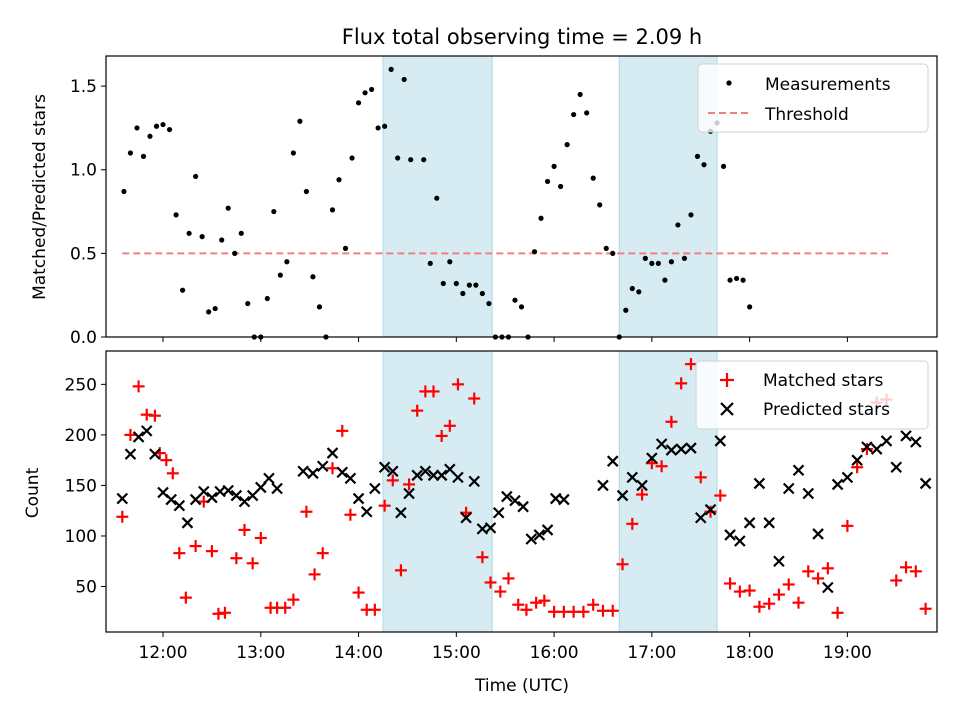  Describe the element at coordinates (86, 588) in the screenshot. I see `bottom-y-tick-label: 50` at that location.